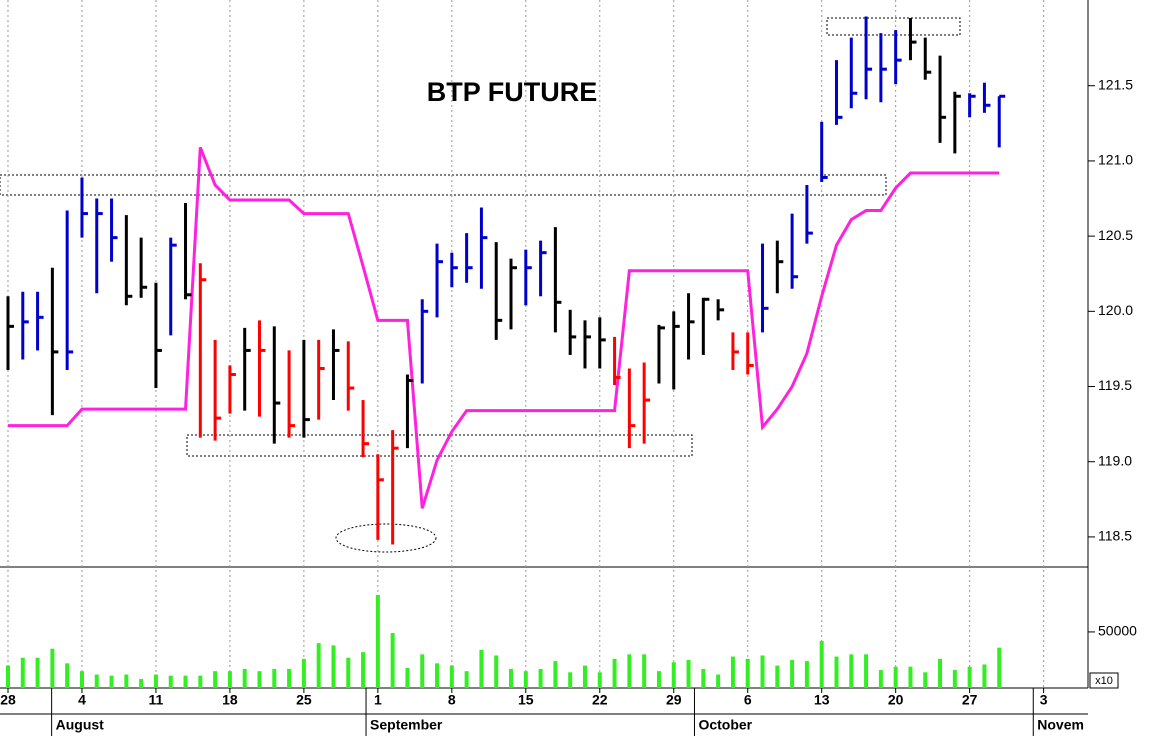 This screenshot has height=736, width=1159. Describe the element at coordinates (1115, 84) in the screenshot. I see `y-tick-label: 121.5` at that location.